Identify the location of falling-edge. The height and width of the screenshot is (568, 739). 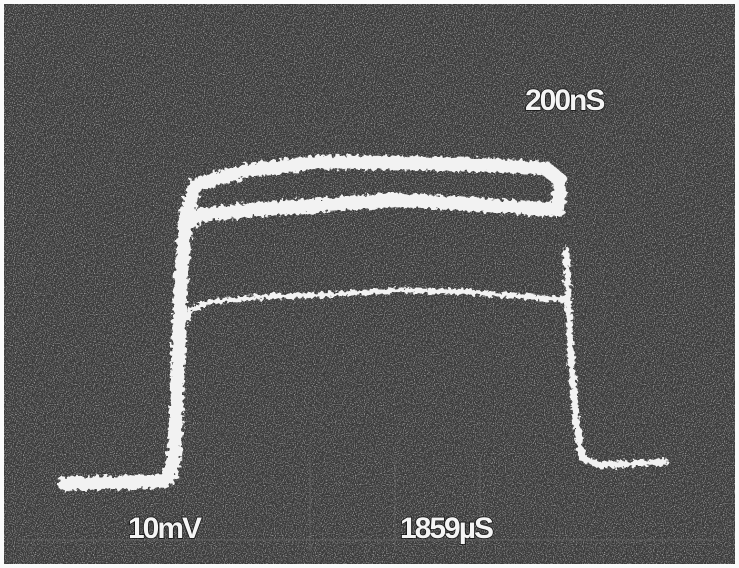
(617, 357).